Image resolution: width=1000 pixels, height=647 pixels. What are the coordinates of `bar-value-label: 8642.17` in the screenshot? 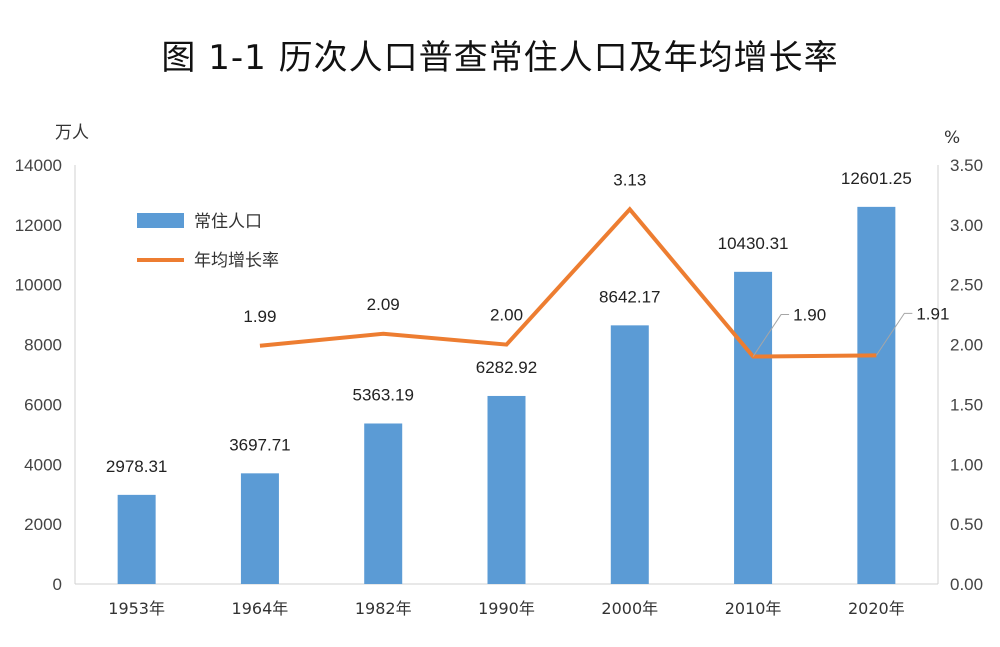 It's located at (629, 296).